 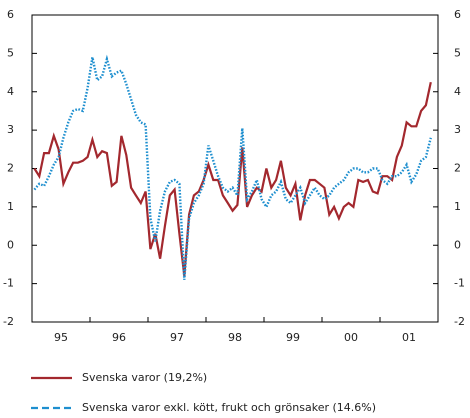 I want to click on y-tick-label: 2, so click(x=10, y=168).